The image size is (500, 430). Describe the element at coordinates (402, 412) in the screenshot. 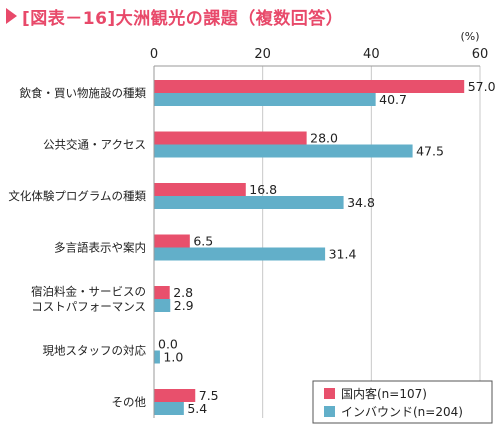

I see `legend-label: インバウンド(n=204)` at that location.